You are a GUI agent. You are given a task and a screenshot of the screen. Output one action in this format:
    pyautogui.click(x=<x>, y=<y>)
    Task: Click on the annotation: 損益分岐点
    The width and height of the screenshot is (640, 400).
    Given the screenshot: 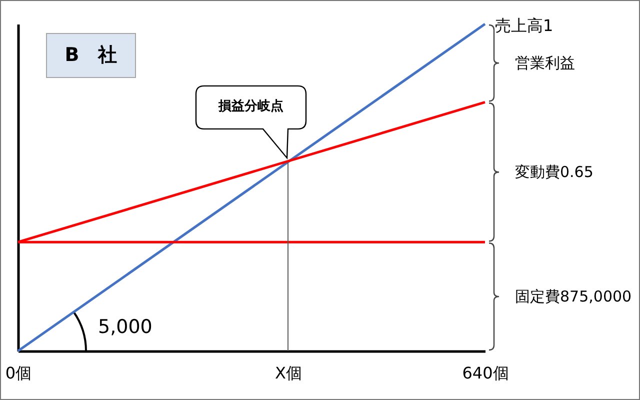 What is the action you would take?
    pyautogui.click(x=250, y=106)
    